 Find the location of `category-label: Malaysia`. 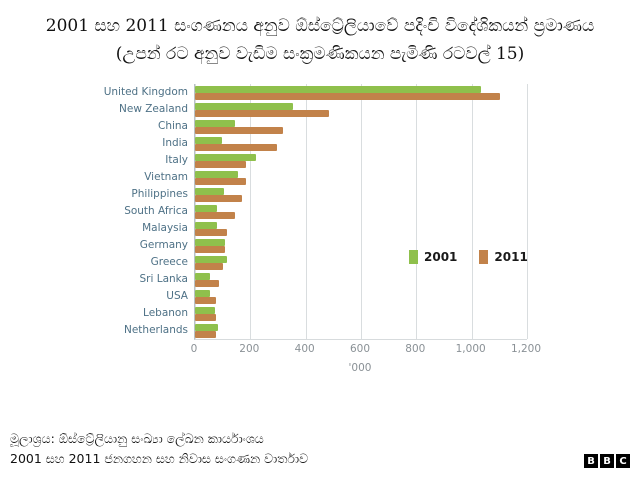

category-label: Malaysia is located at coordinates (165, 228).